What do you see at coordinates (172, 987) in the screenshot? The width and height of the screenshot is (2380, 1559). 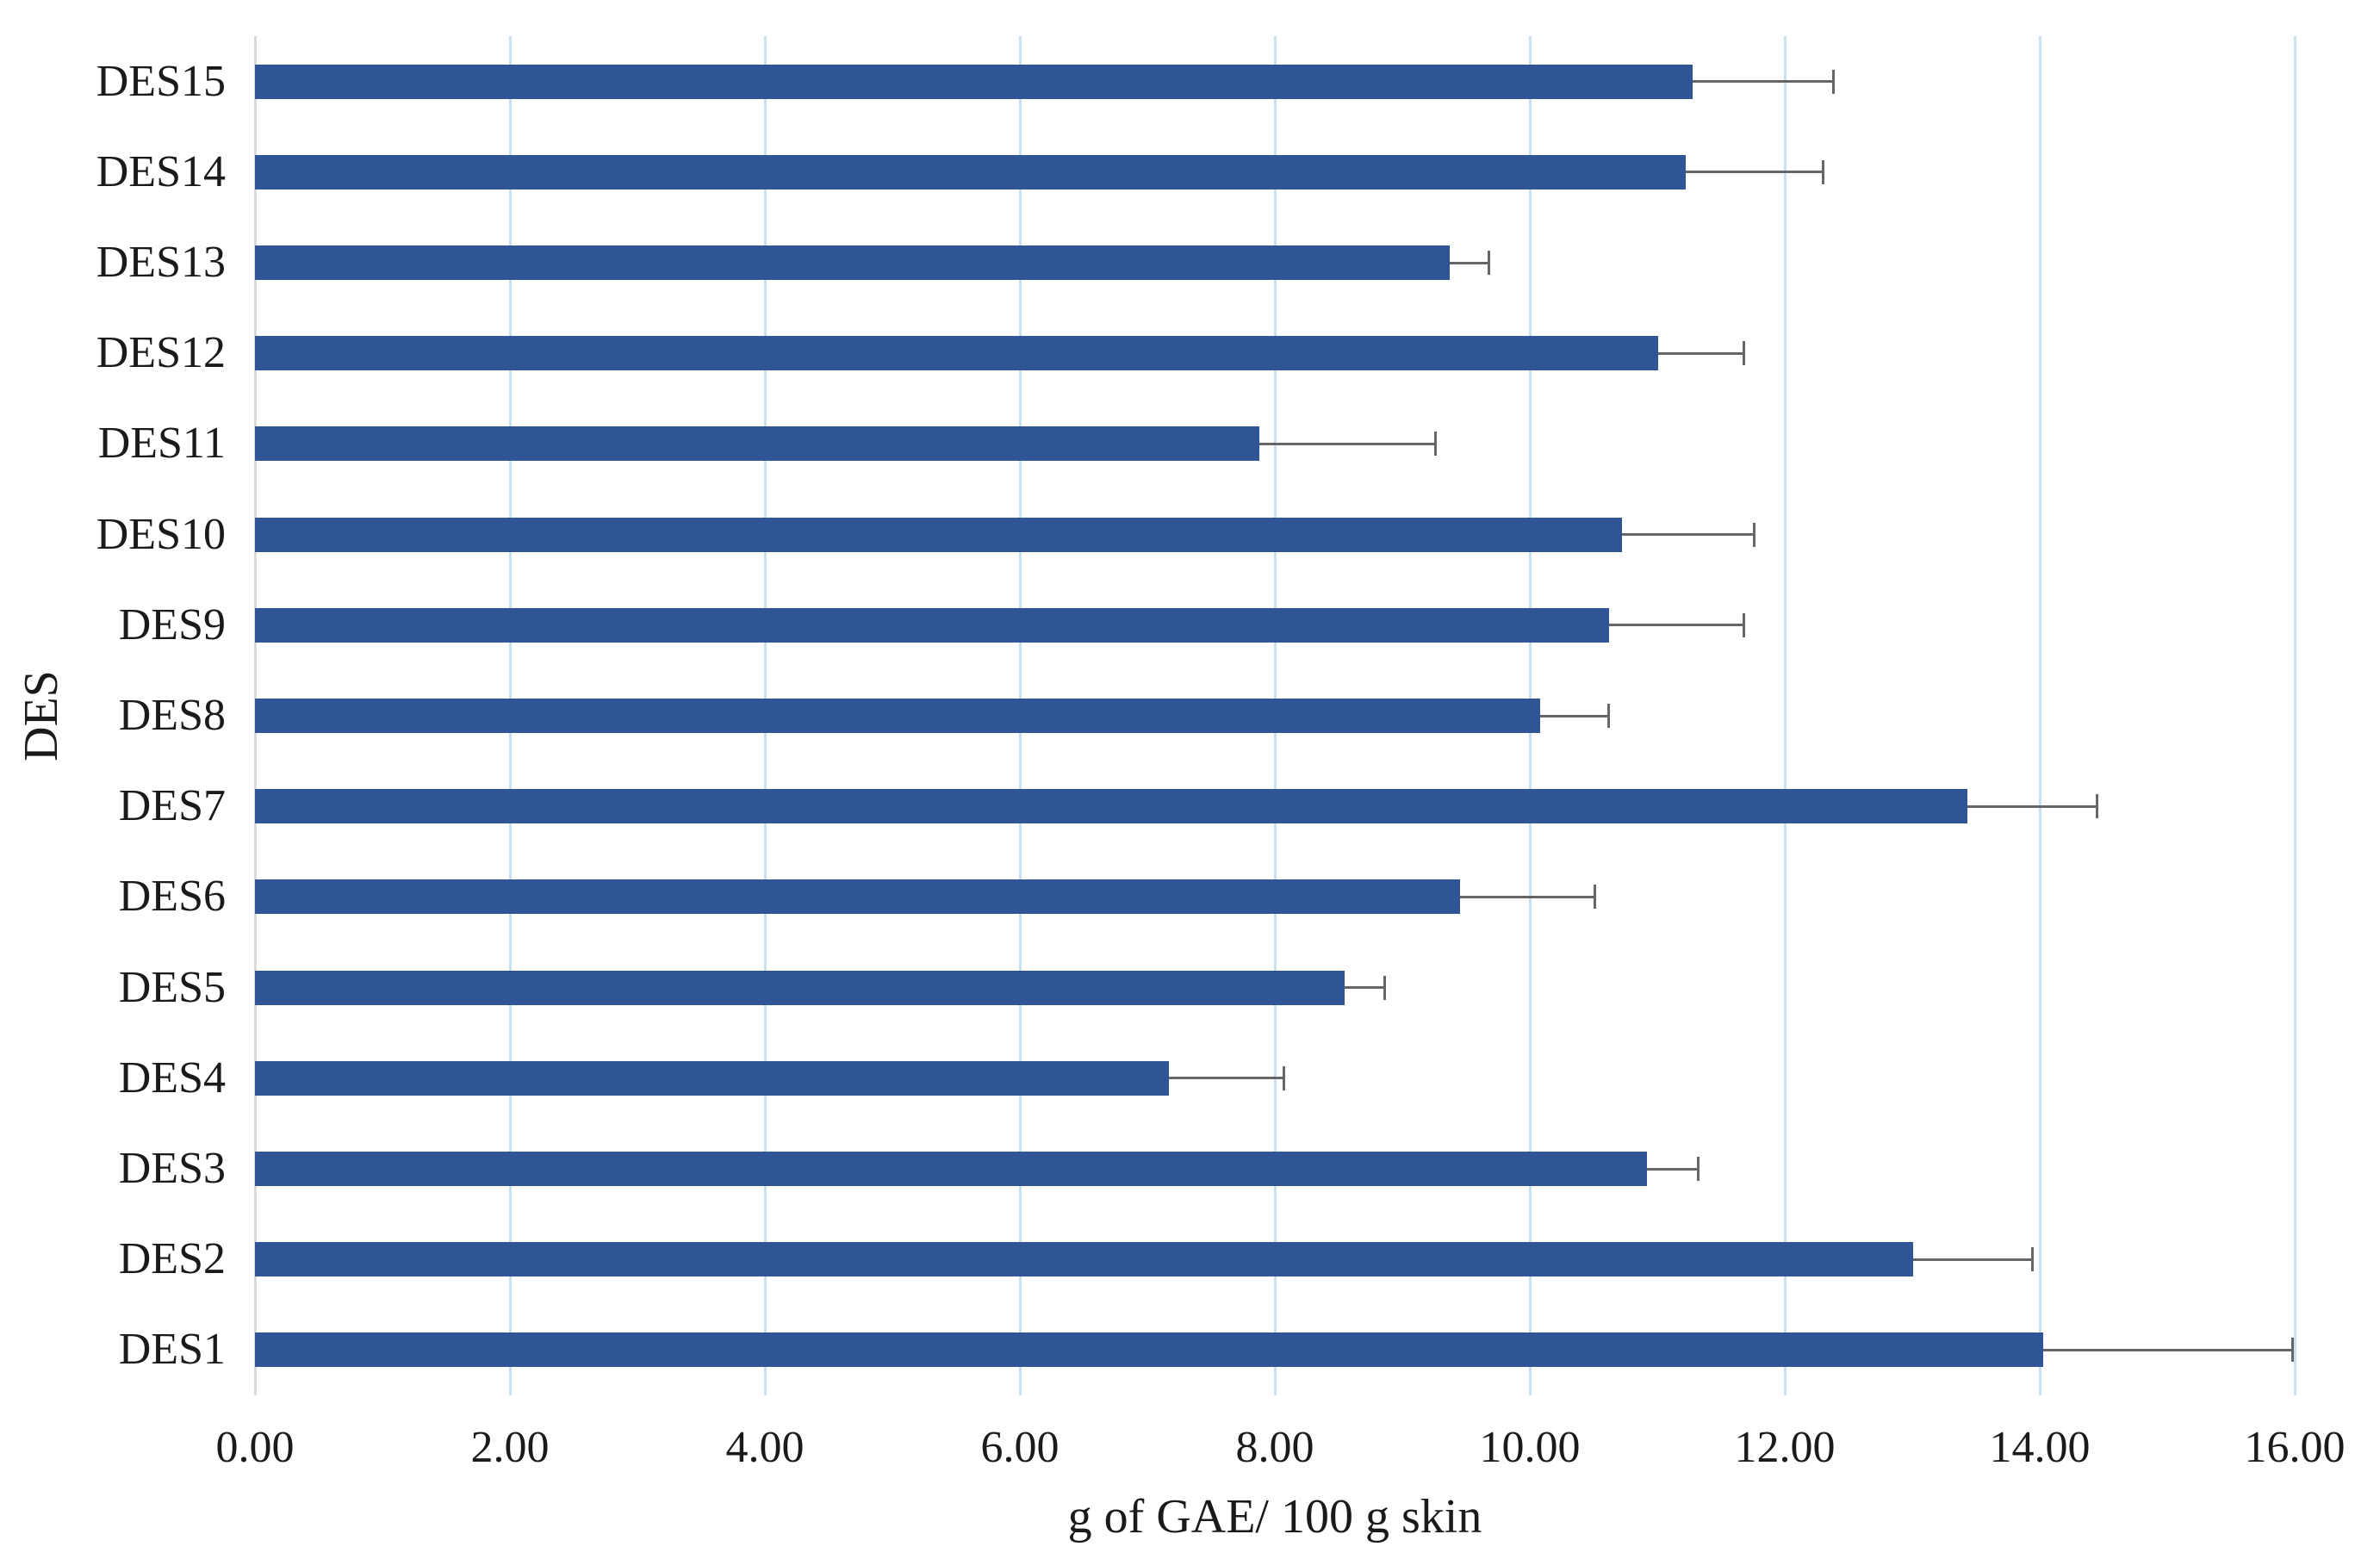 I see `category-label-DES5: DES5` at bounding box center [172, 987].